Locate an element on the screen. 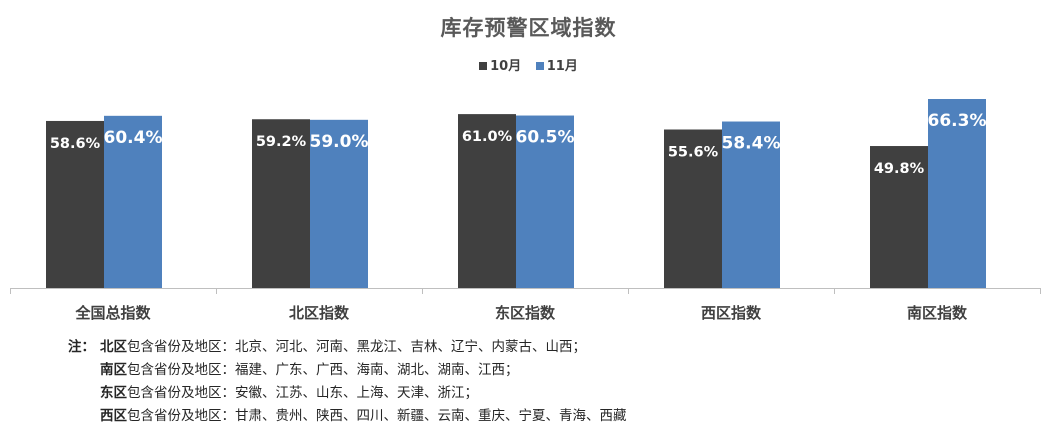  data-label: 58.6% is located at coordinates (75, 144).